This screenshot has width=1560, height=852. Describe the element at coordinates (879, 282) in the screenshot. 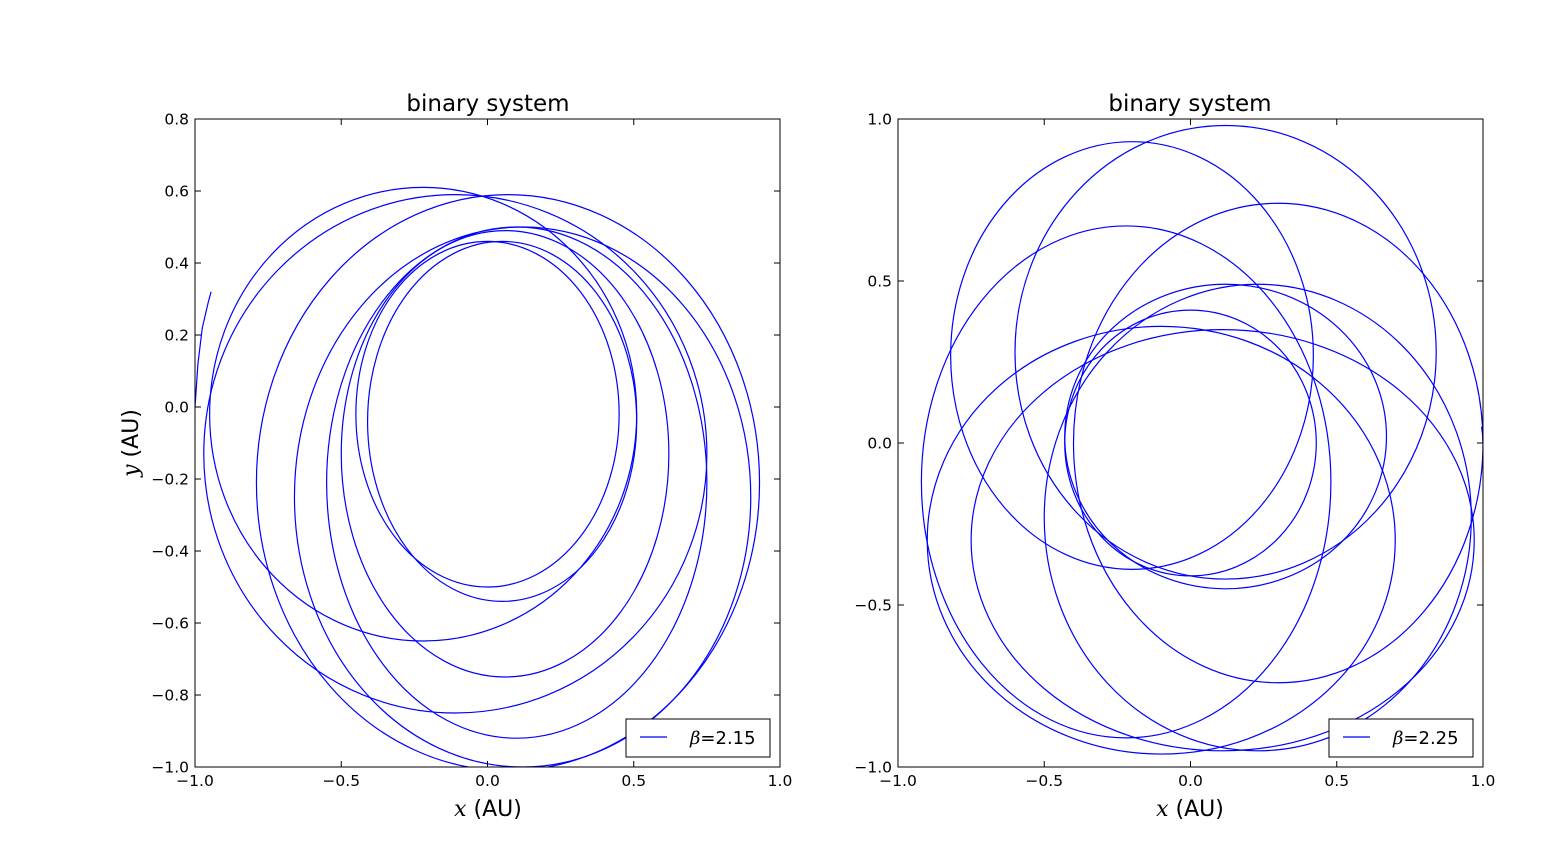

I see `y-tick-label: 0.5` at that location.